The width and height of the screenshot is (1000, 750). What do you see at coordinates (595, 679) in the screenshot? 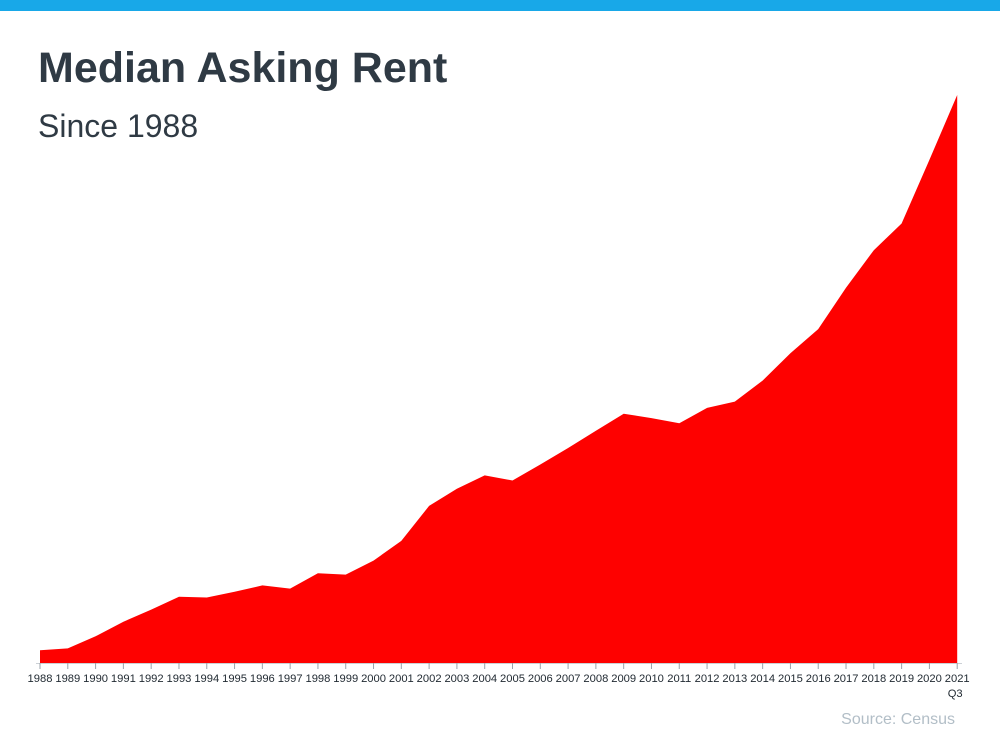
I see `x-axis-label: 2008` at bounding box center [595, 679].